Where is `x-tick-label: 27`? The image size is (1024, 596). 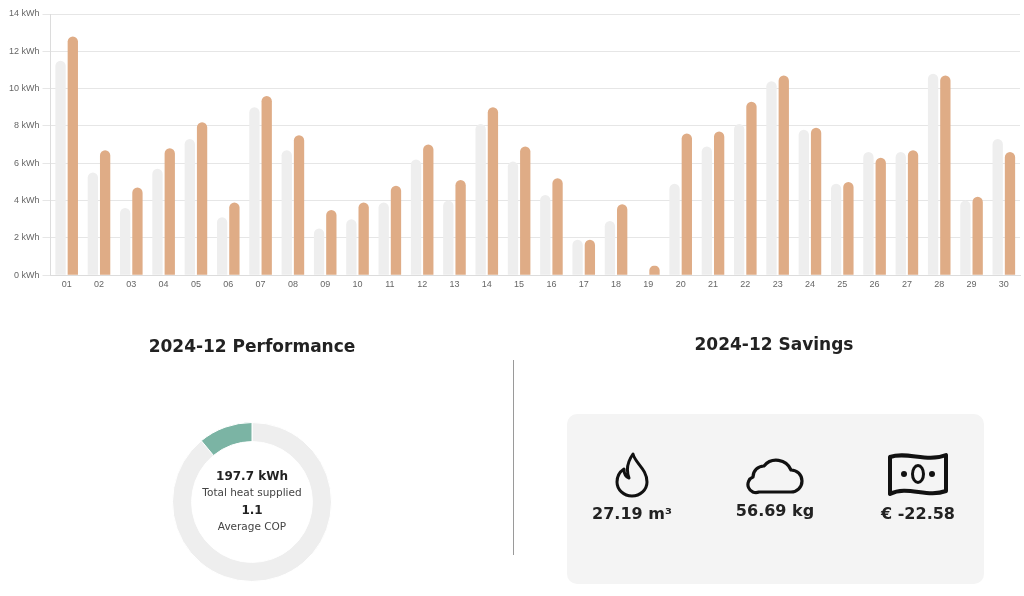
x-tick-label: 27 is located at coordinates (906, 284).